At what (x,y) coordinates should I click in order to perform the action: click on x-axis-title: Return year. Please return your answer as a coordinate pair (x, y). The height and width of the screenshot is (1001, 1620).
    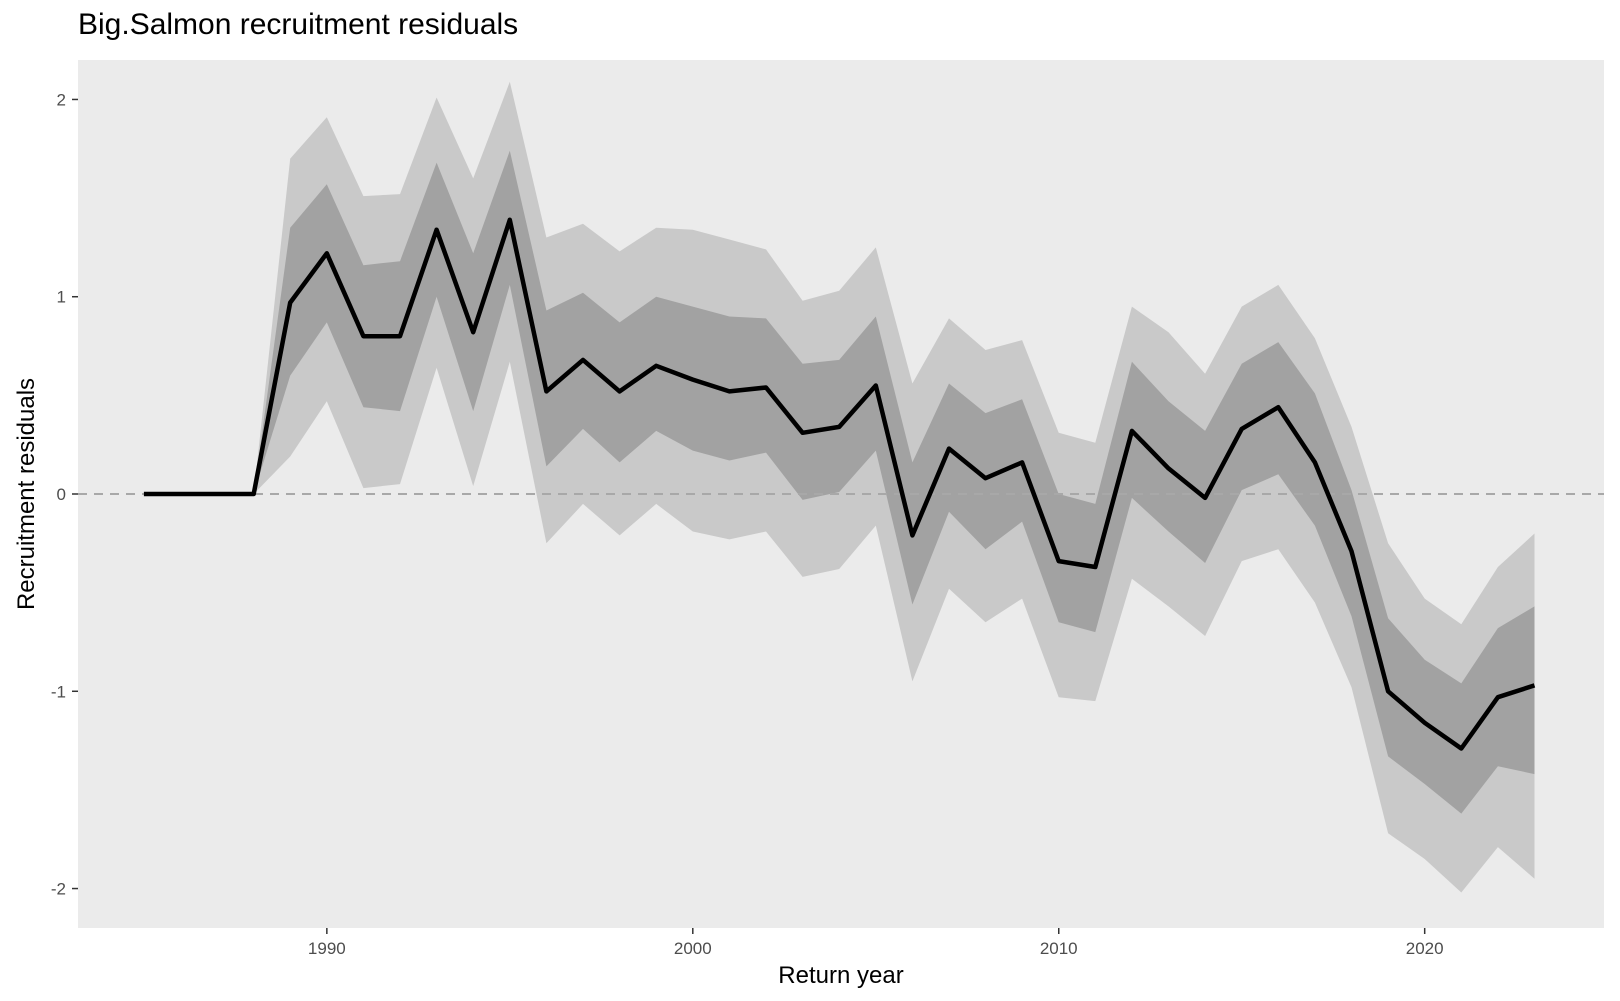
    Looking at the image, I should click on (840, 975).